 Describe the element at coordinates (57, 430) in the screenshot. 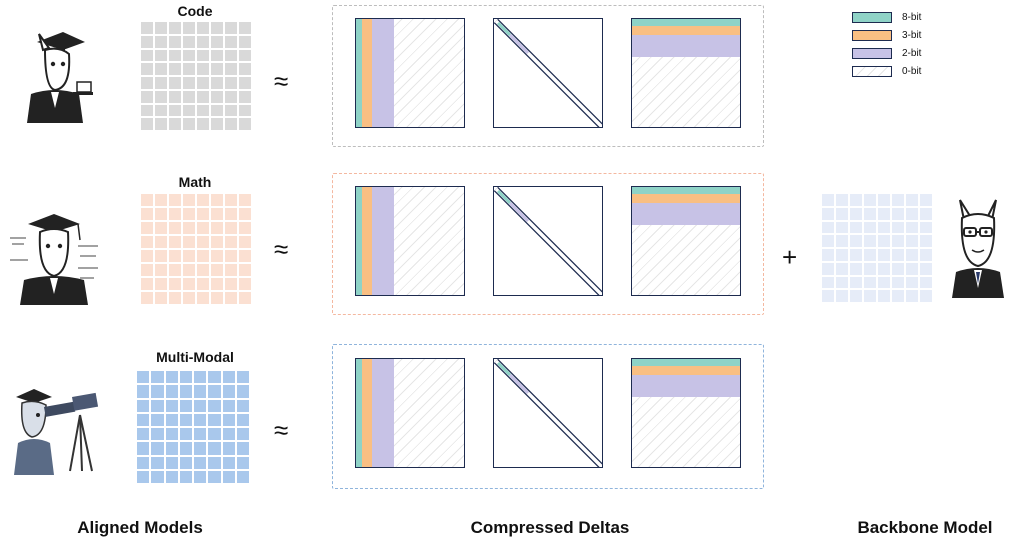

I see `multimodal-llama-icon` at that location.